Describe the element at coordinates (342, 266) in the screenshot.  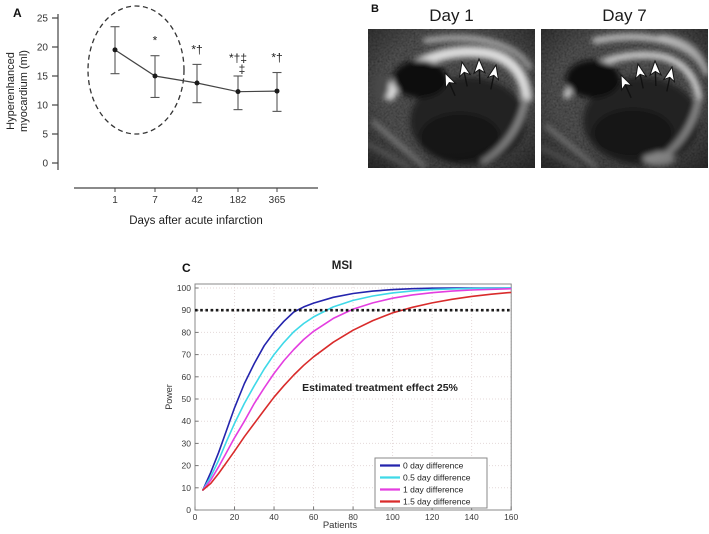
I see `chart-title: MSI` at that location.